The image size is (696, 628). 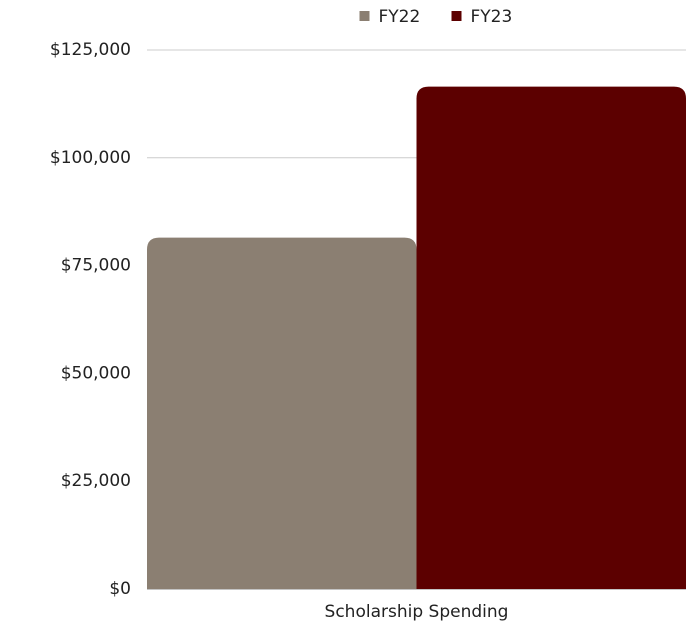 What do you see at coordinates (96, 481) in the screenshot?
I see `y-tick-label: $25,000` at bounding box center [96, 481].